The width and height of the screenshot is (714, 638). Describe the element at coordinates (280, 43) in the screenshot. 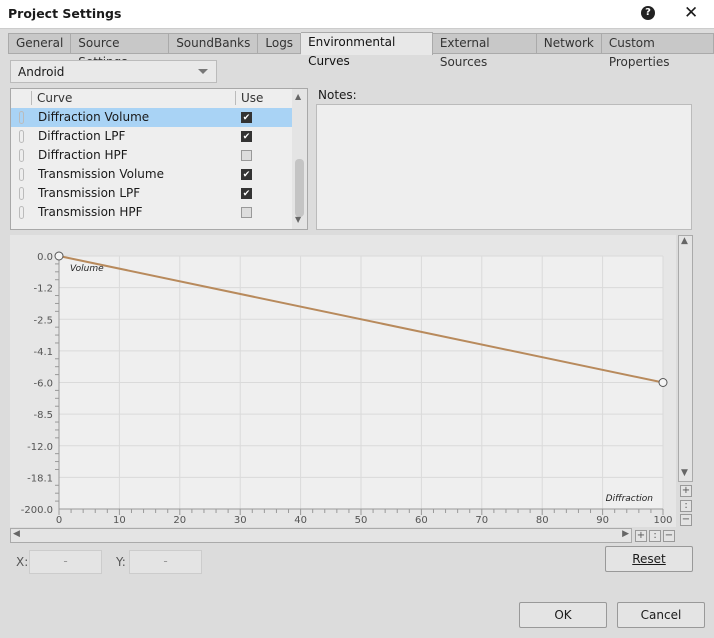

I see `tab-logs: Logs` at that location.